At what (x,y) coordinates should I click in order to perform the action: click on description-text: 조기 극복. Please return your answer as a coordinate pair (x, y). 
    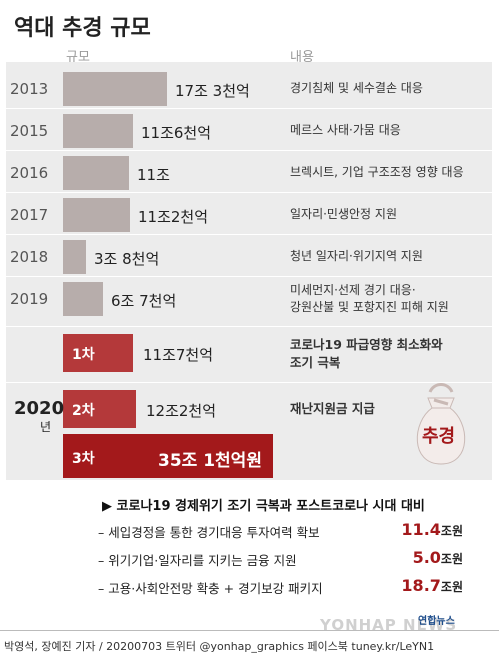
    Looking at the image, I should click on (315, 362).